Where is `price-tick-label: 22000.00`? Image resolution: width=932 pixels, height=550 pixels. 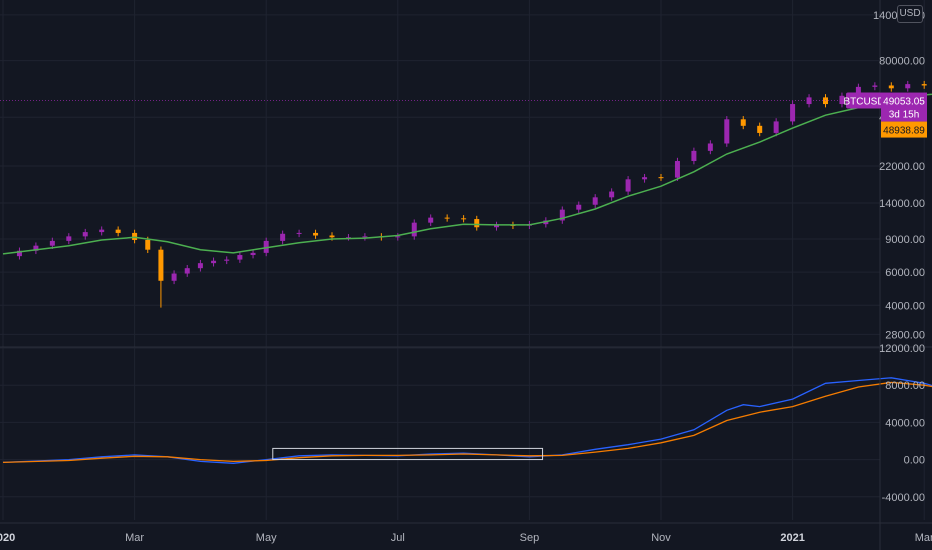
price-tick-label: 22000.00 is located at coordinates (902, 167).